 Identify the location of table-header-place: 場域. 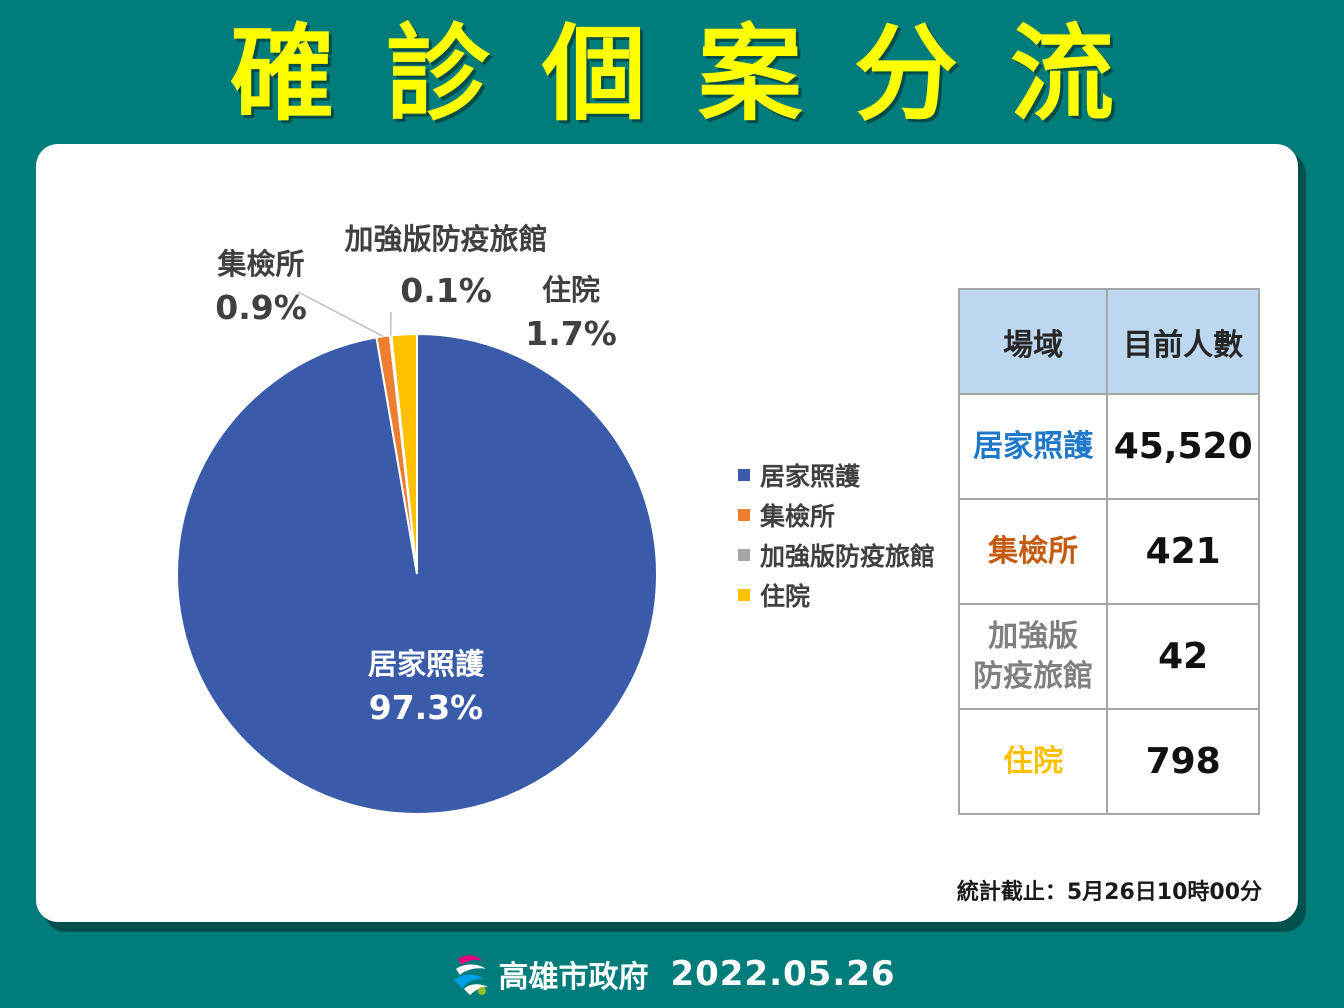
(1033, 341).